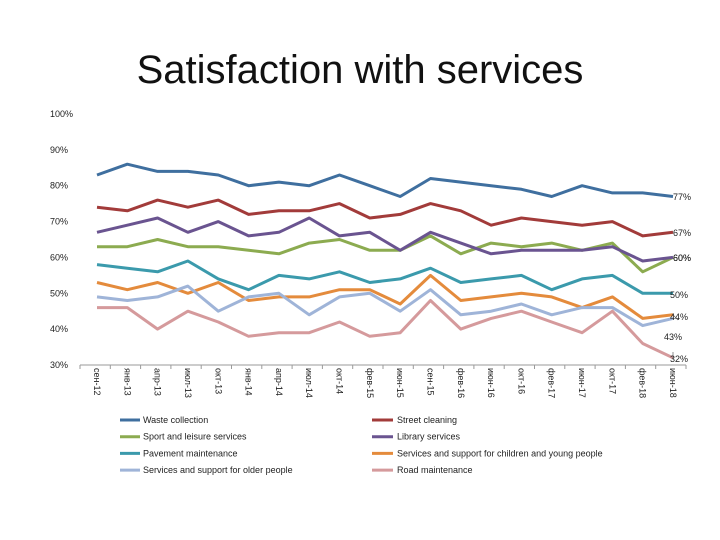 The image size is (720, 540). I want to click on legend-label: Pavement maintenance, so click(190, 453).